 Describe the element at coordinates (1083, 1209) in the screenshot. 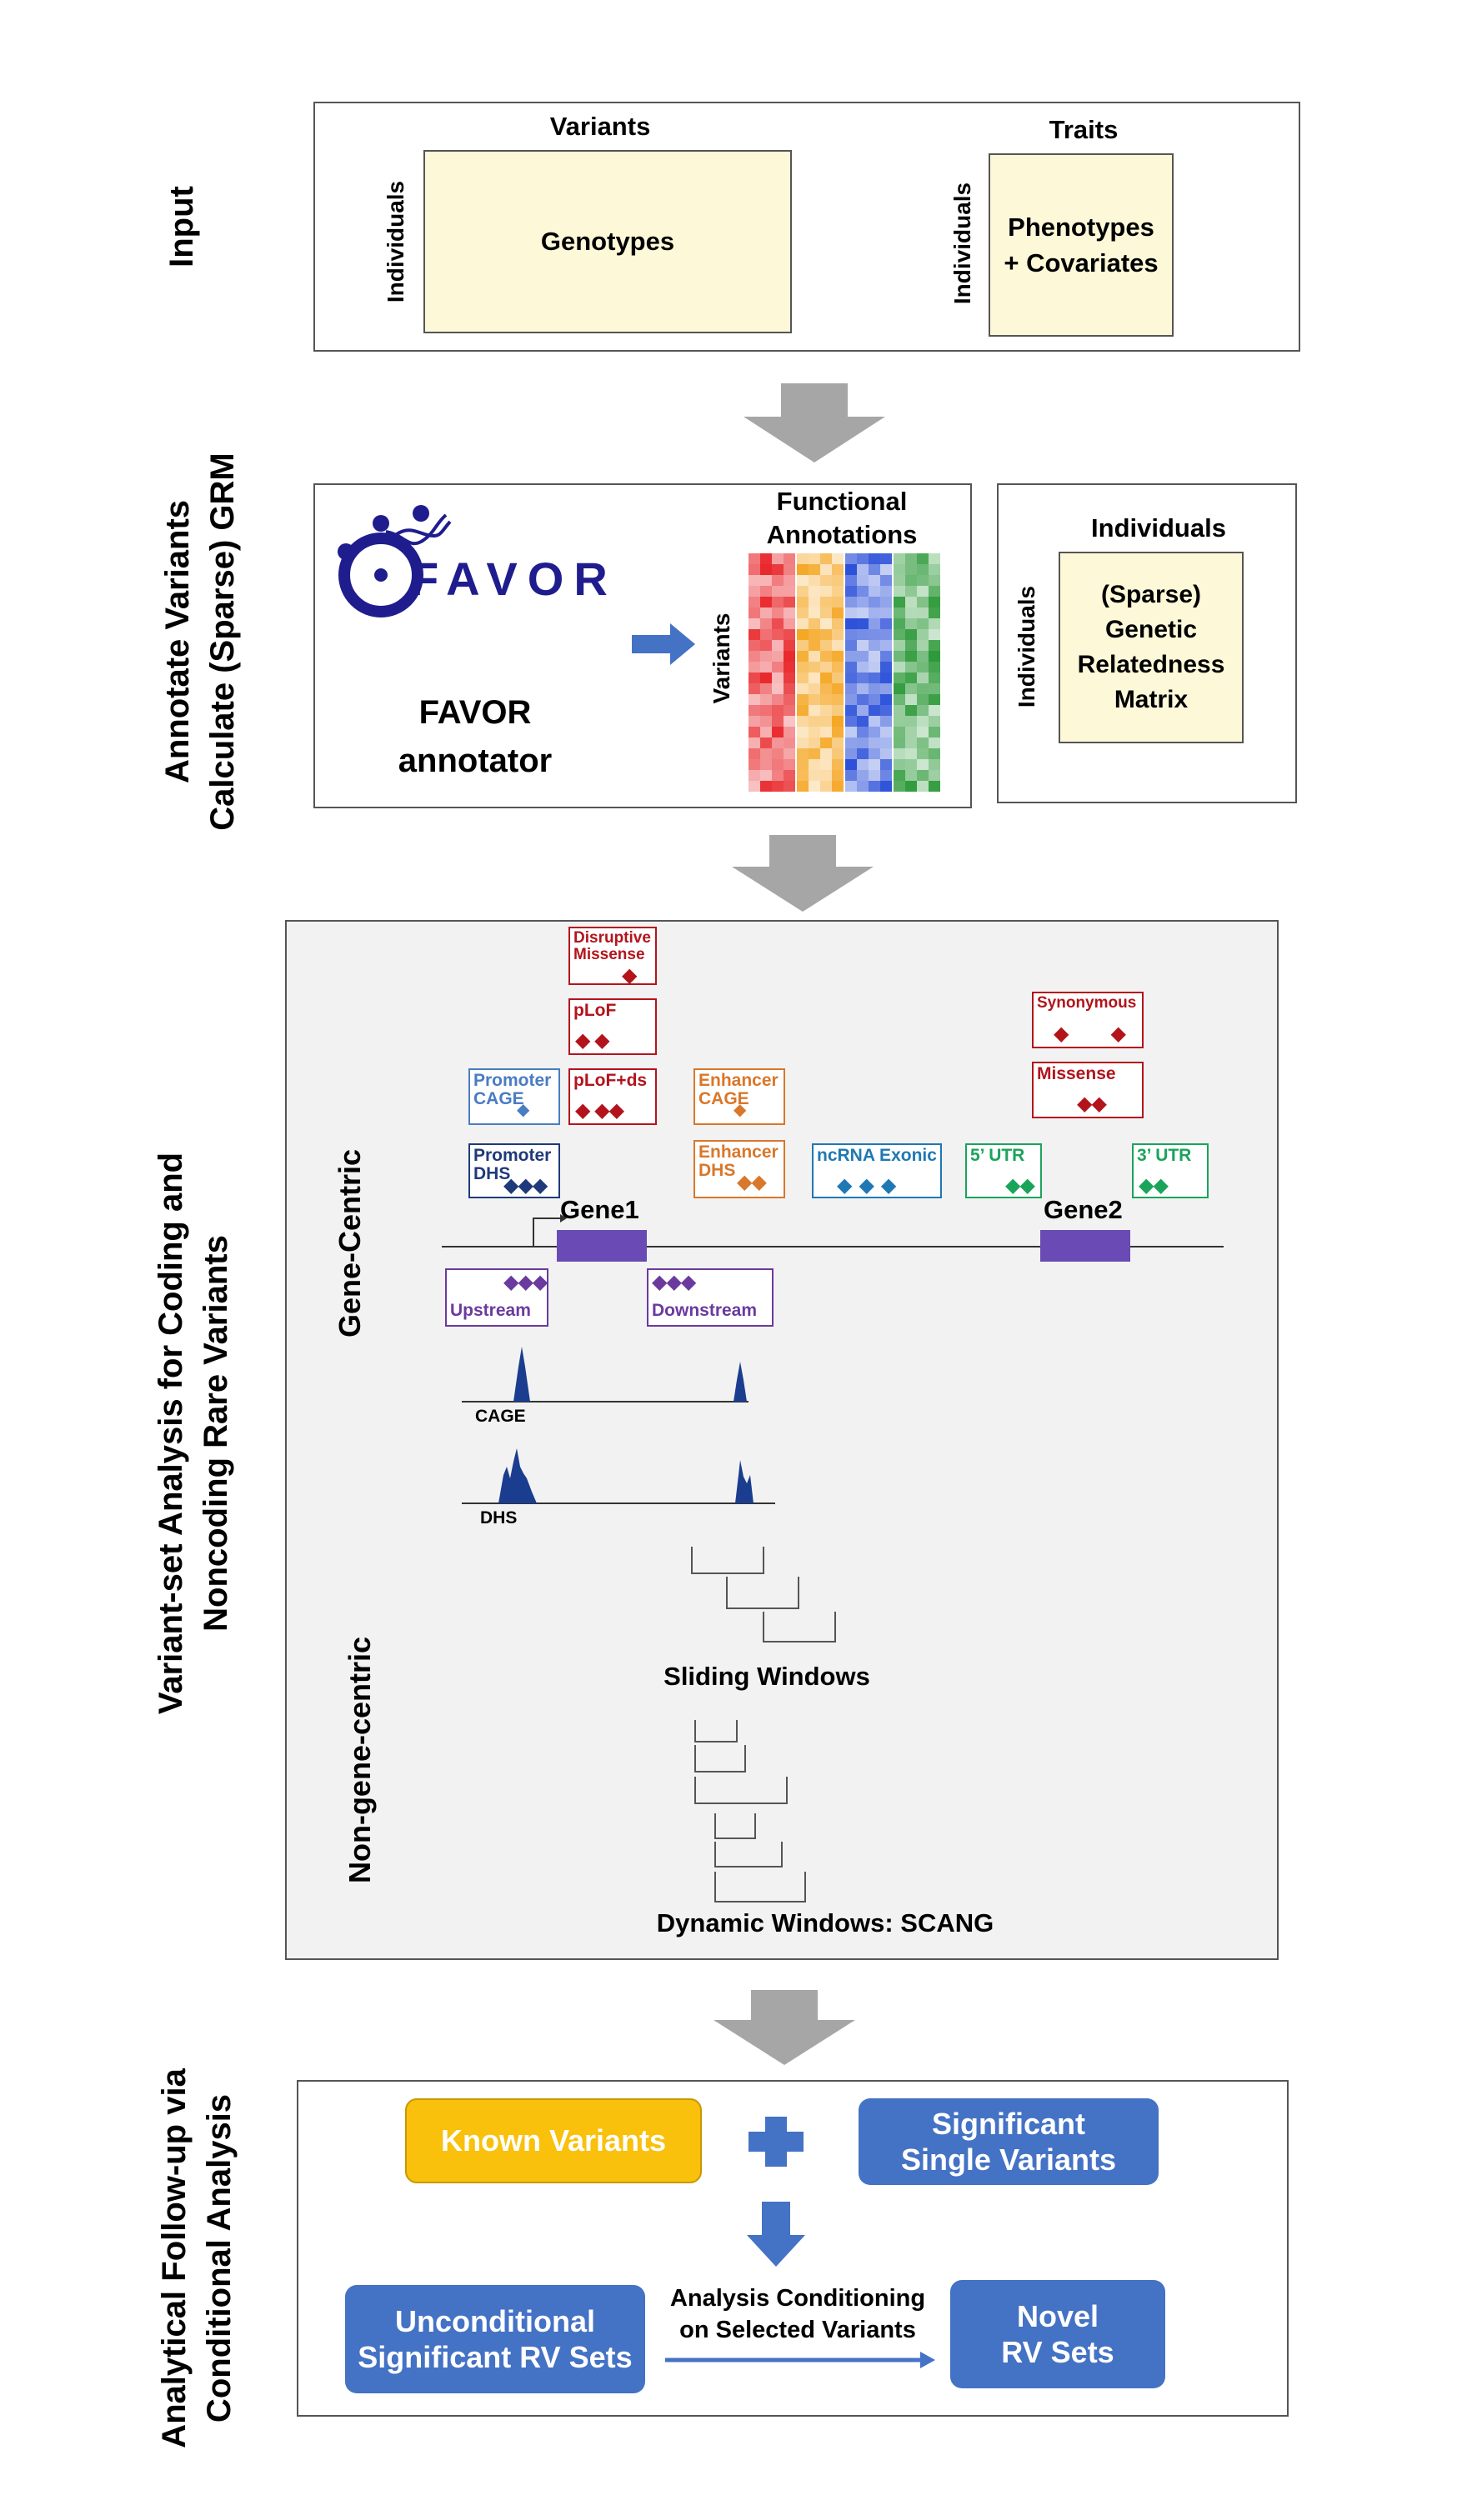

I see `gene2-label: Gene2` at that location.